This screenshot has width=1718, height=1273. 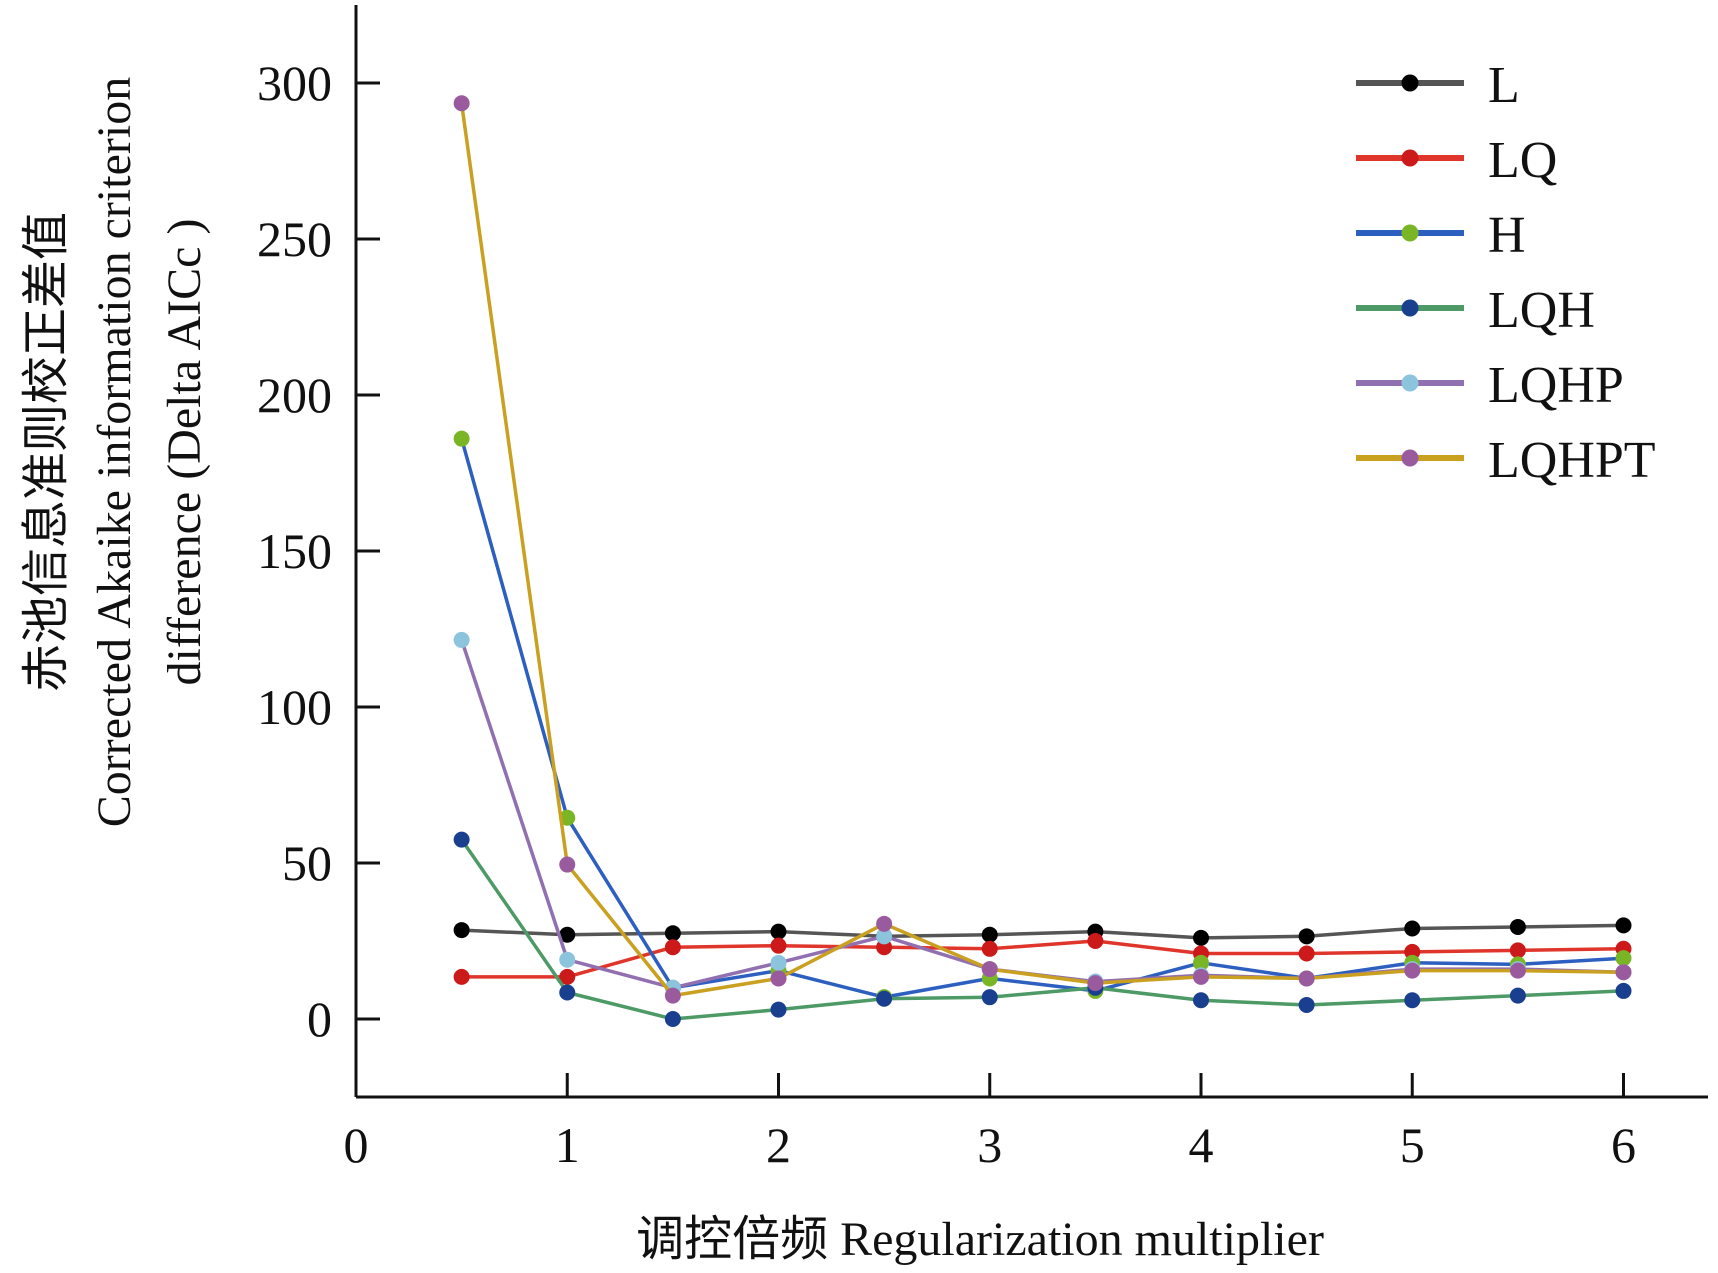 What do you see at coordinates (319, 1019) in the screenshot?
I see `y-tick-label: 0` at bounding box center [319, 1019].